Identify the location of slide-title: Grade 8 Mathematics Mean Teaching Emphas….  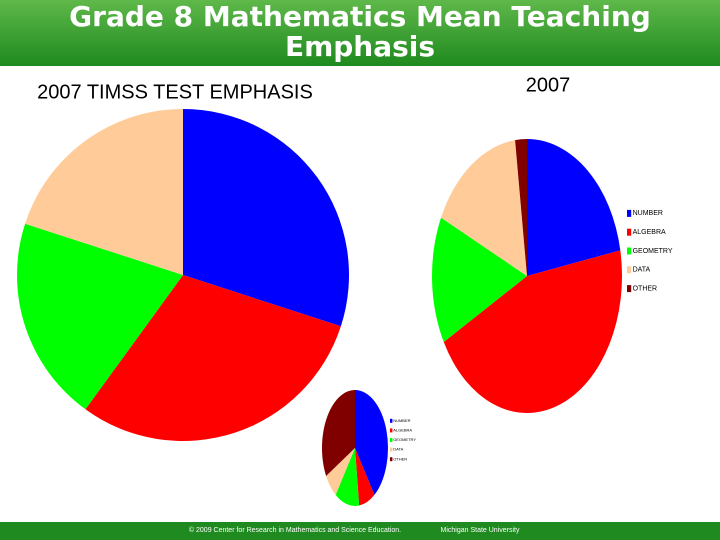
(360, 31).